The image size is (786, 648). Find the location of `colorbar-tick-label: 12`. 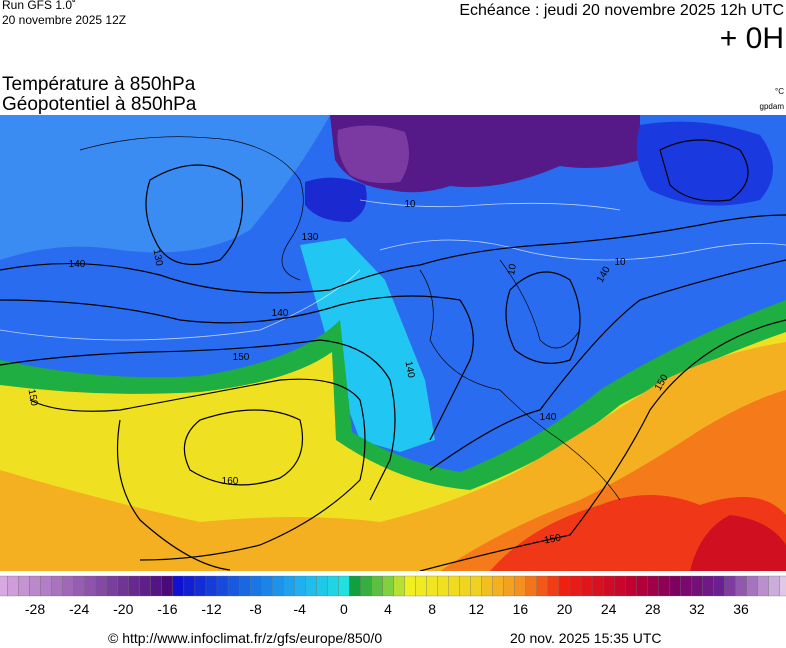

colorbar-tick-label: 12 is located at coordinates (476, 609).